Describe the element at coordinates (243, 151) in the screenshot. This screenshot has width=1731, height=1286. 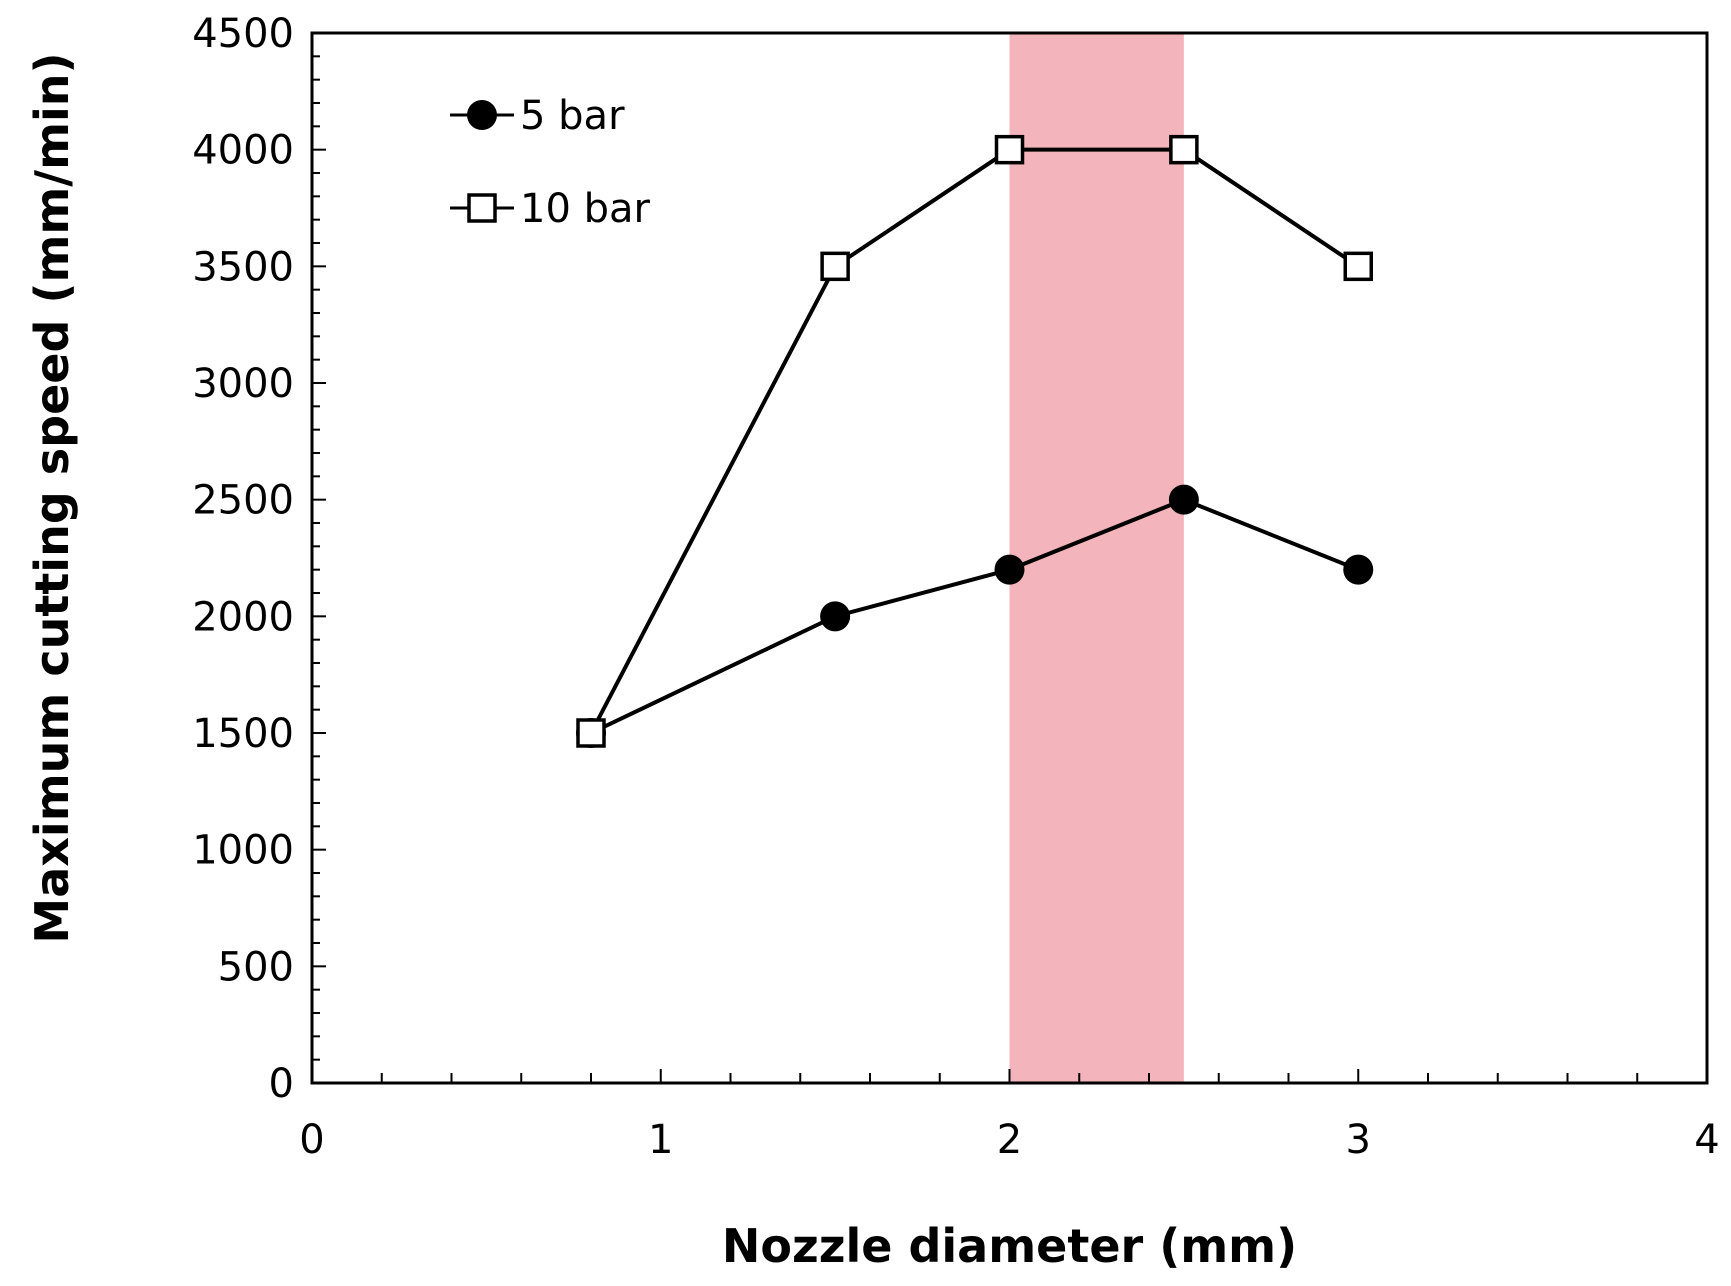
I see `y-tick-label: 4000` at that location.